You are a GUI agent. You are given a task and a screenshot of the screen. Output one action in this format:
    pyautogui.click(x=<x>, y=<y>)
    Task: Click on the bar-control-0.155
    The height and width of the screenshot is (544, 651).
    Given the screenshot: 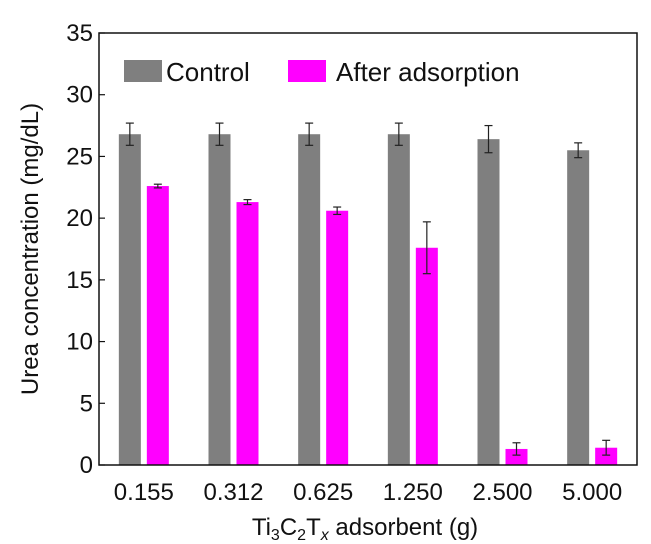 What is the action you would take?
    pyautogui.click(x=129, y=299)
    